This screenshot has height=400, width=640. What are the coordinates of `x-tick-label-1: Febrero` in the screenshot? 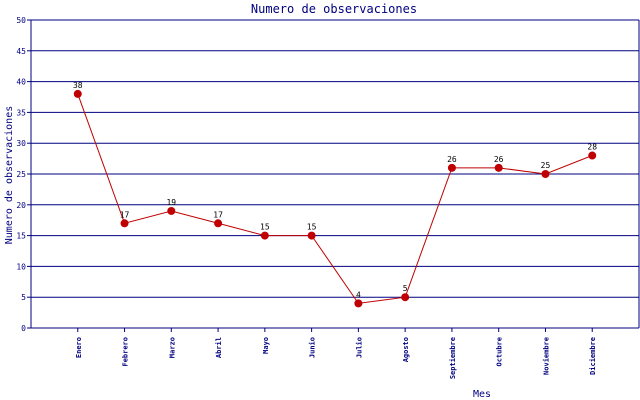 It's located at (126, 352).